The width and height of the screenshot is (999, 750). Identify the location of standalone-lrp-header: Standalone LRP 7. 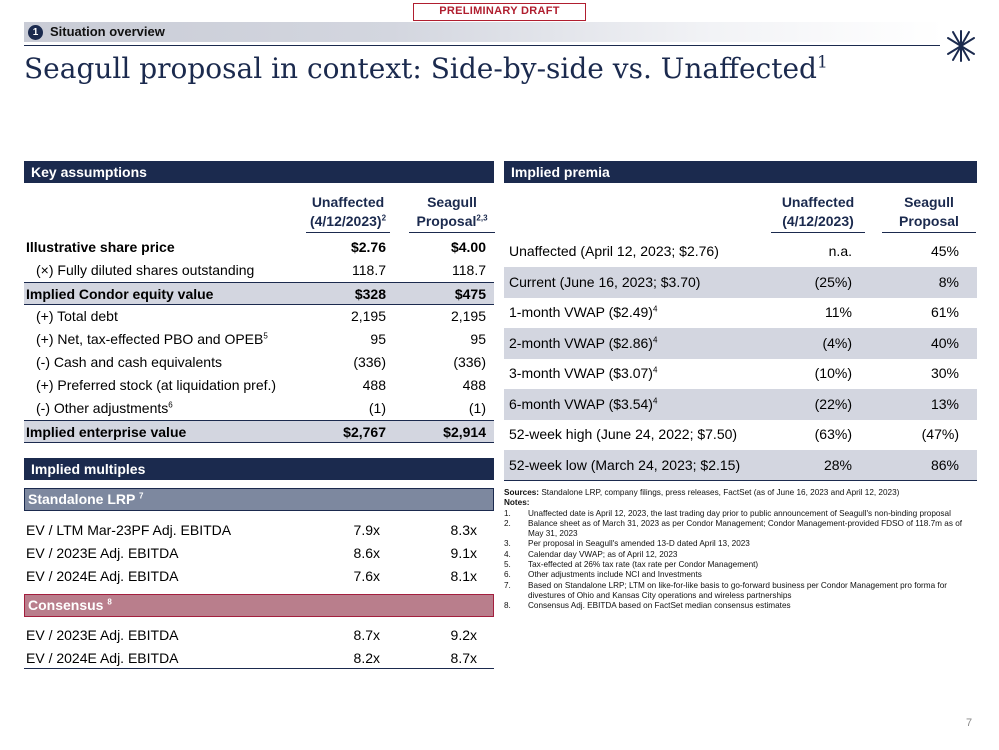
(259, 499).